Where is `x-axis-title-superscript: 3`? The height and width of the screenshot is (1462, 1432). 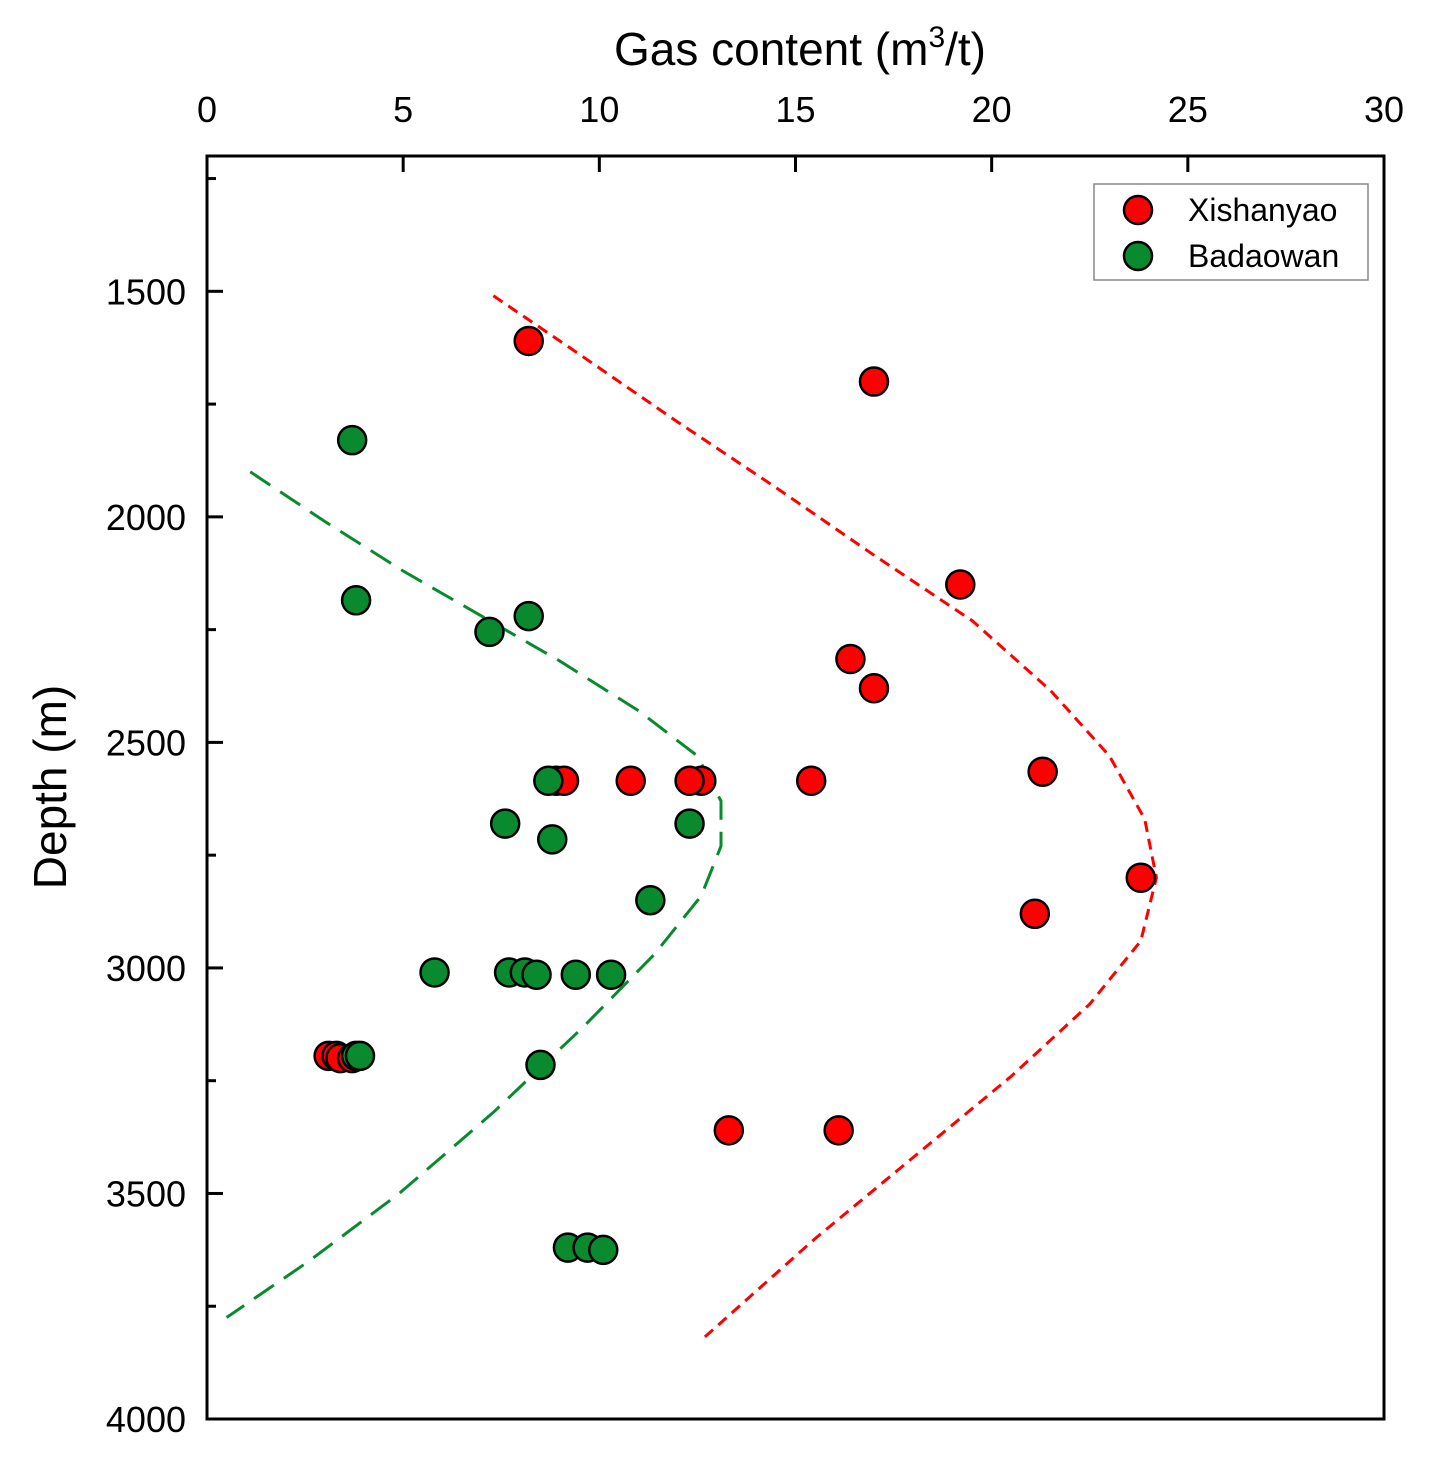
x-axis-title-superscript: 3 is located at coordinates (936, 37).